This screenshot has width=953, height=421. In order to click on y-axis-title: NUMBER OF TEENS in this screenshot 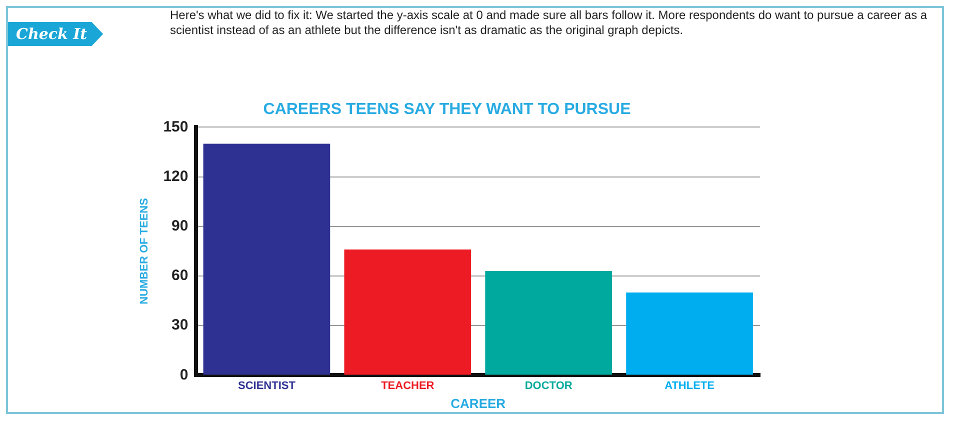, I will do `click(144, 251)`.